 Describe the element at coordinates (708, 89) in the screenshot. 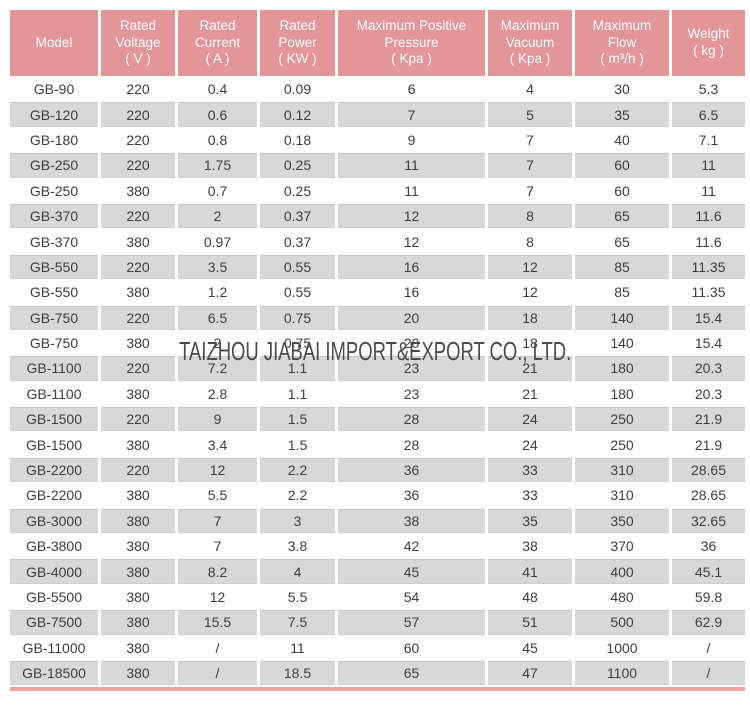

I see `value-cell: 5.3` at that location.